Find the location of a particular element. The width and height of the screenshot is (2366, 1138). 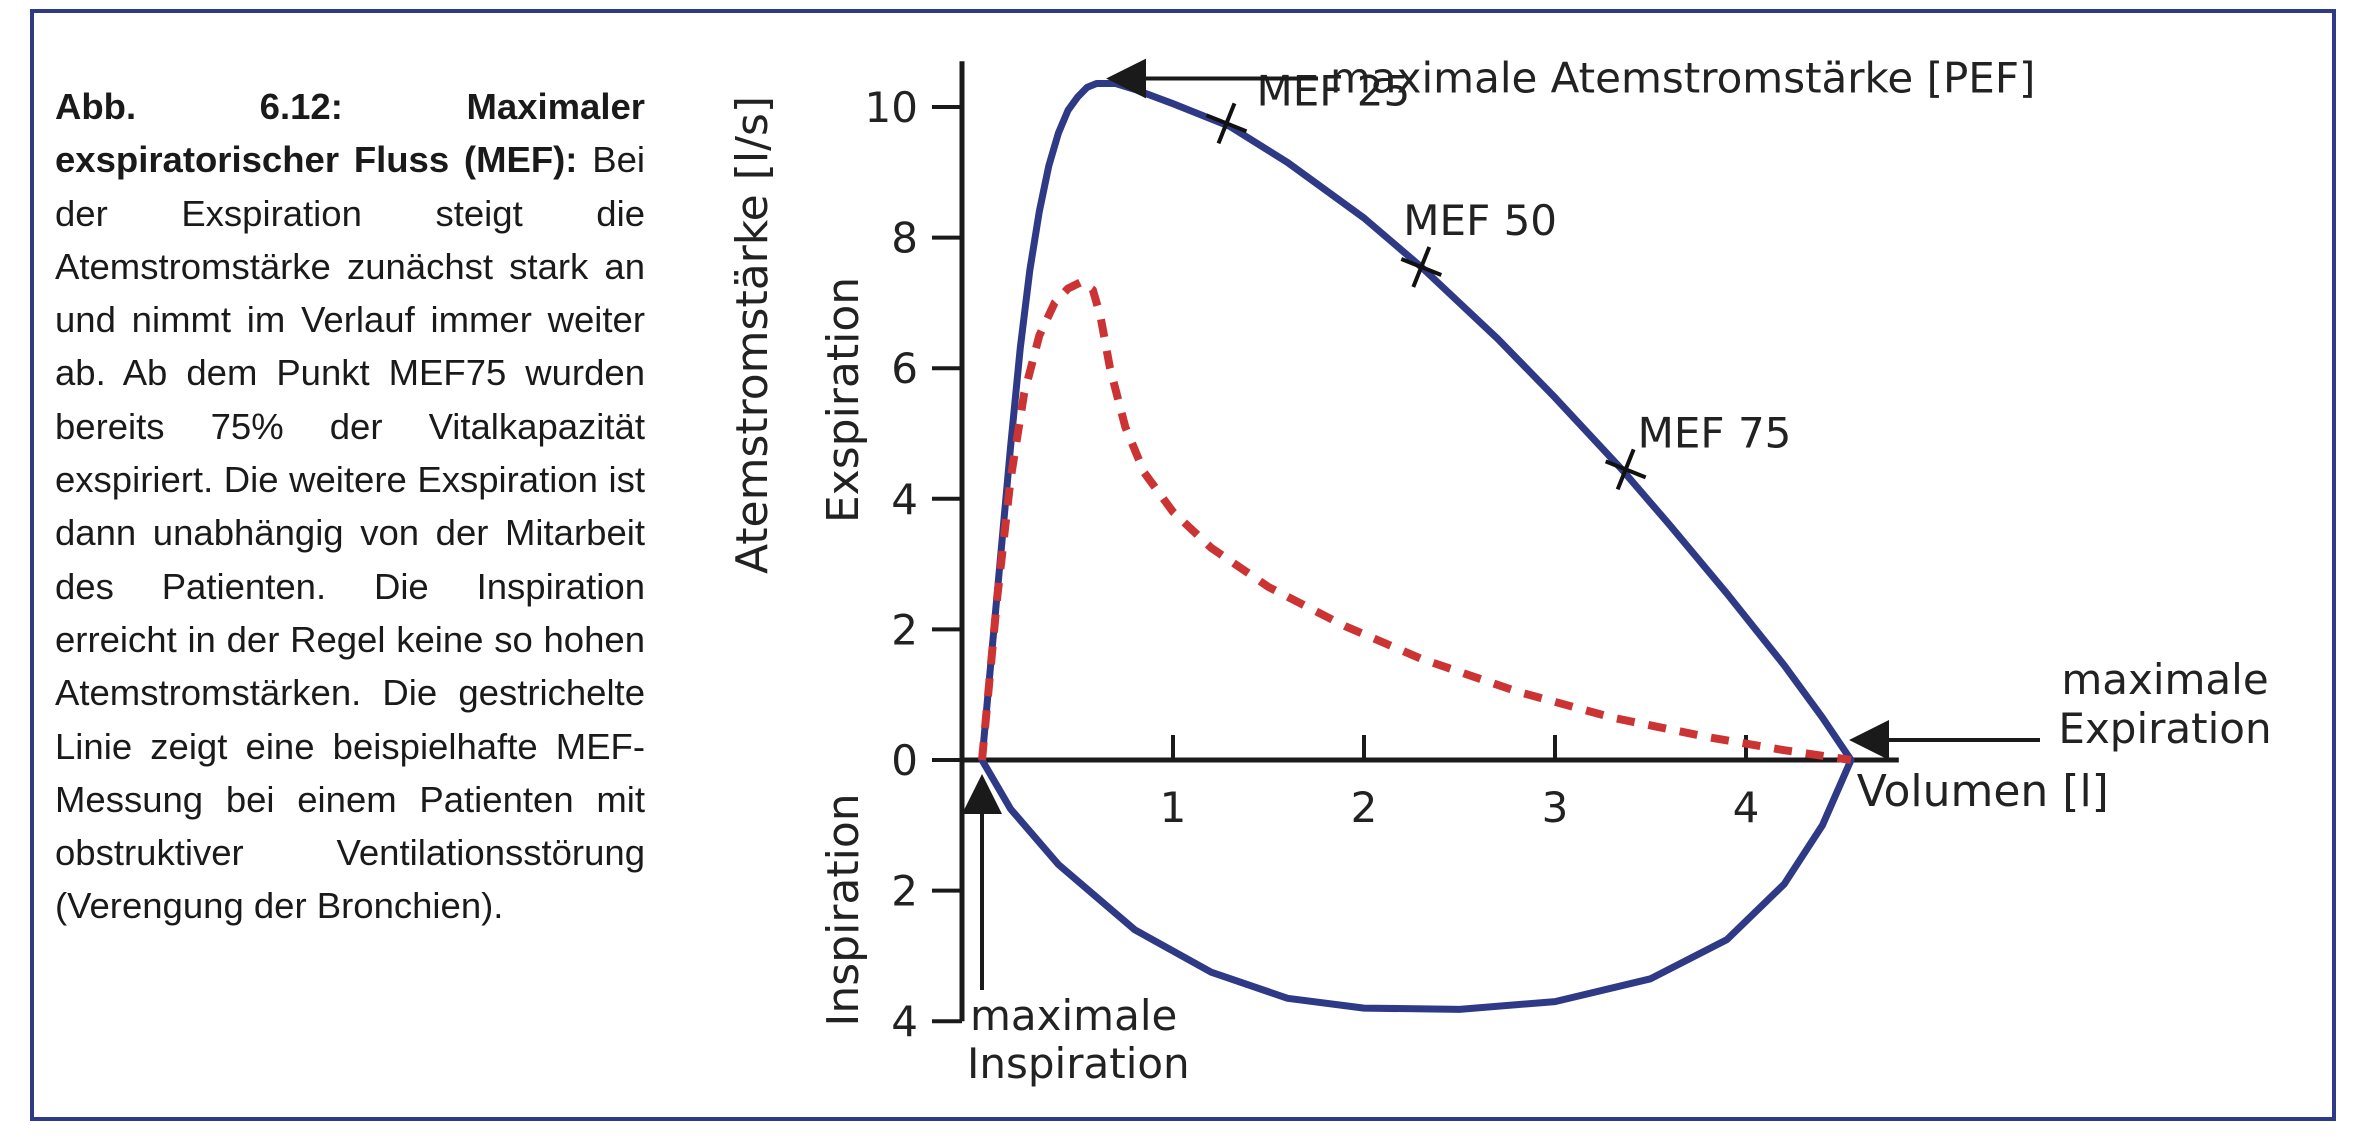

y-tick-label: 6 is located at coordinates (904, 368).